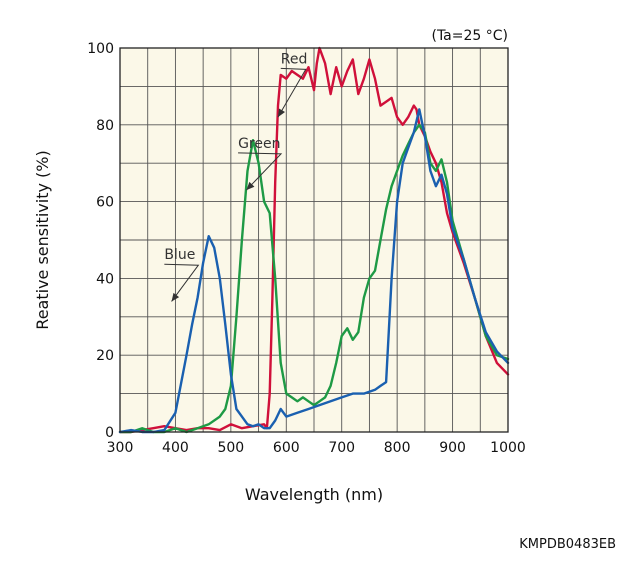 Image resolution: width=636 pixels, height=568 pixels. Describe the element at coordinates (105, 356) in the screenshot. I see `y-tick-label: 20` at that location.